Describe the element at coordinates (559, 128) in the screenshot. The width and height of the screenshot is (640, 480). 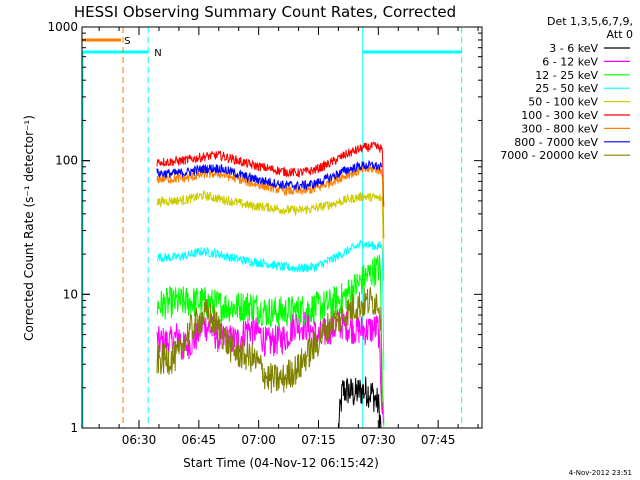
I see `legend-entry-300-800-kev: 300 - 800 keV` at that location.